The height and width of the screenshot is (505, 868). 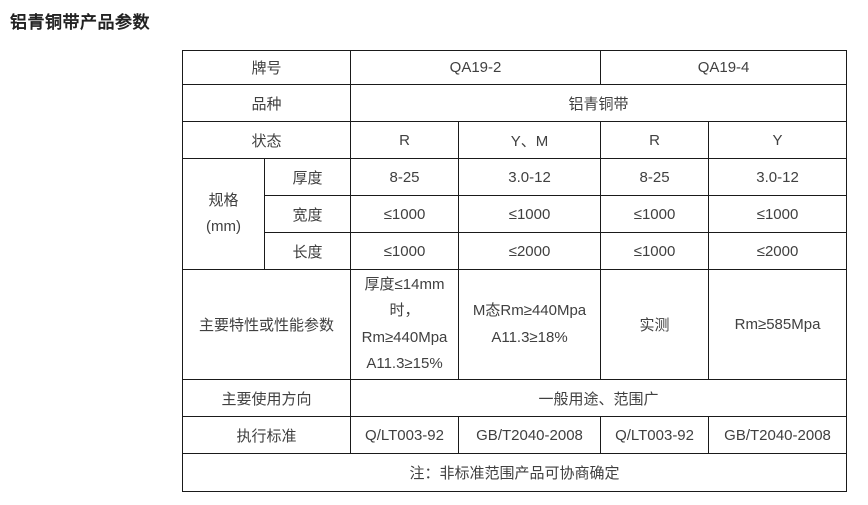 I want to click on row-state: 状态 R Y、M R Y, so click(x=514, y=140).